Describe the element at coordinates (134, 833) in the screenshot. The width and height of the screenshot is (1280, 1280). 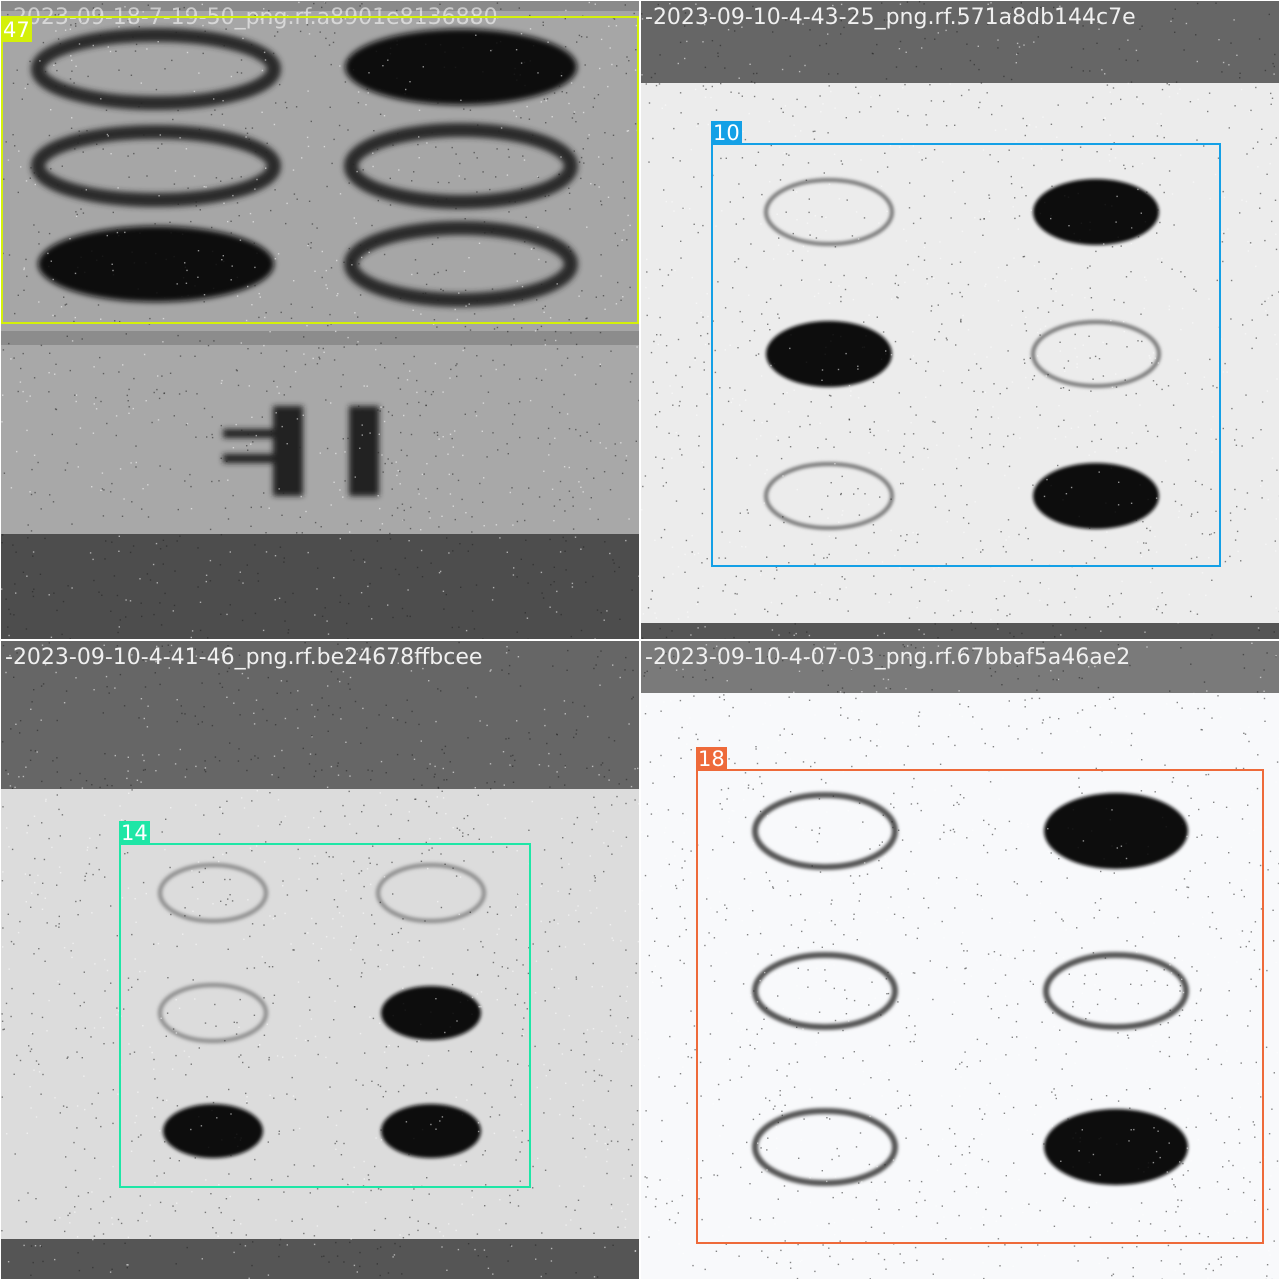
I see `detection-label: 14` at that location.